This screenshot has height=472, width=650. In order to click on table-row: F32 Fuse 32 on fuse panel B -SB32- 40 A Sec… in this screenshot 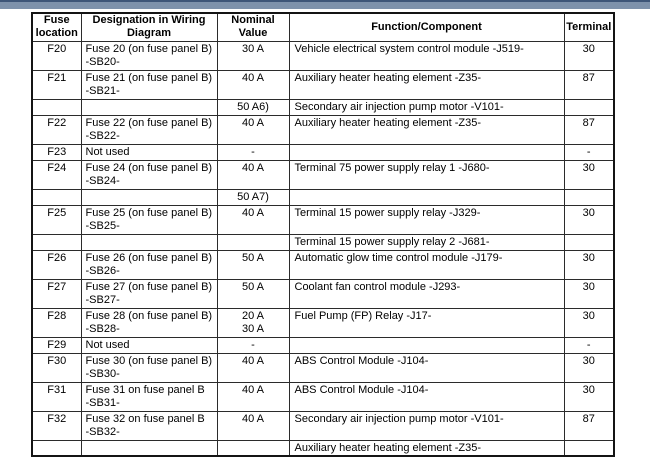, I will do `click(323, 425)`.